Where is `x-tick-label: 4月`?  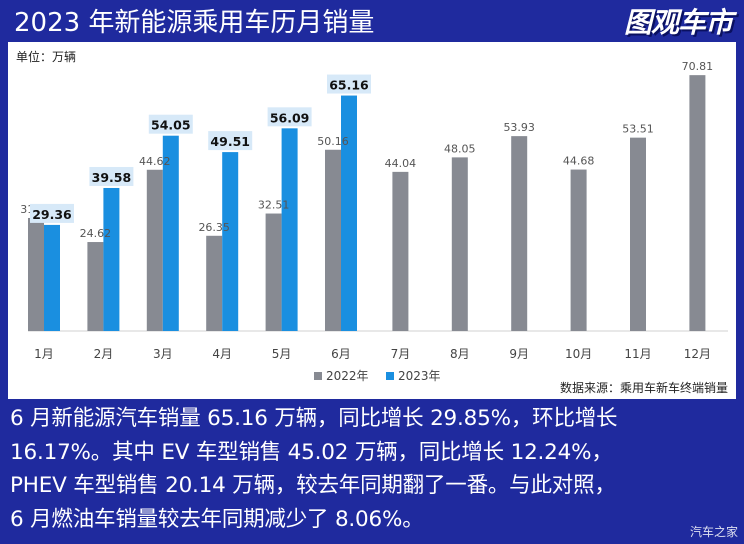
x-tick-label: 4月 is located at coordinates (222, 354).